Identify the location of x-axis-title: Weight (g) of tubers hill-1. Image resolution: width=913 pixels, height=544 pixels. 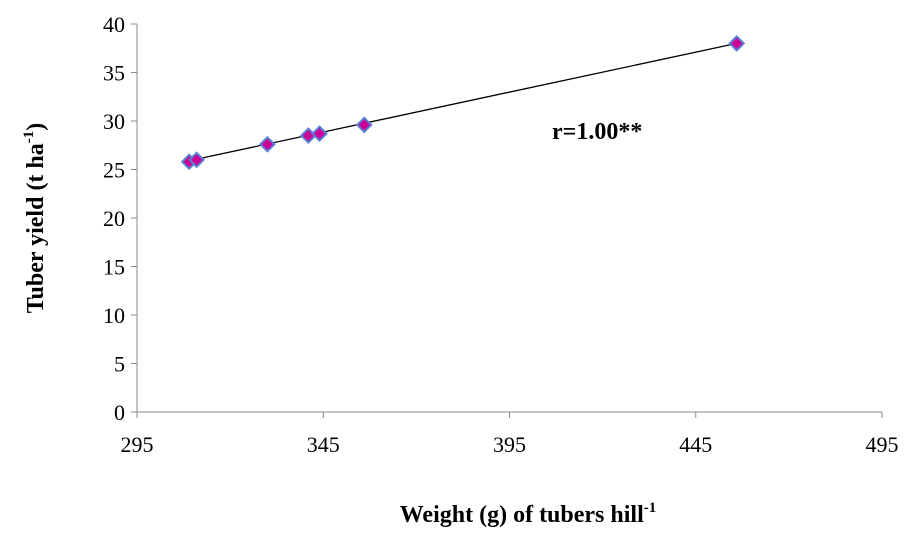
(528, 514).